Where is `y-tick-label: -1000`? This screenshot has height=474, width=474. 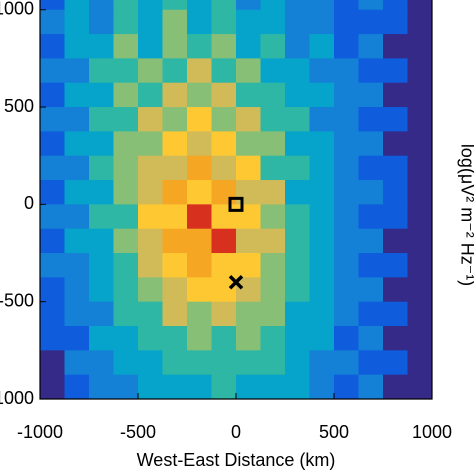 y-tick-label: -1000 is located at coordinates (17, 398).